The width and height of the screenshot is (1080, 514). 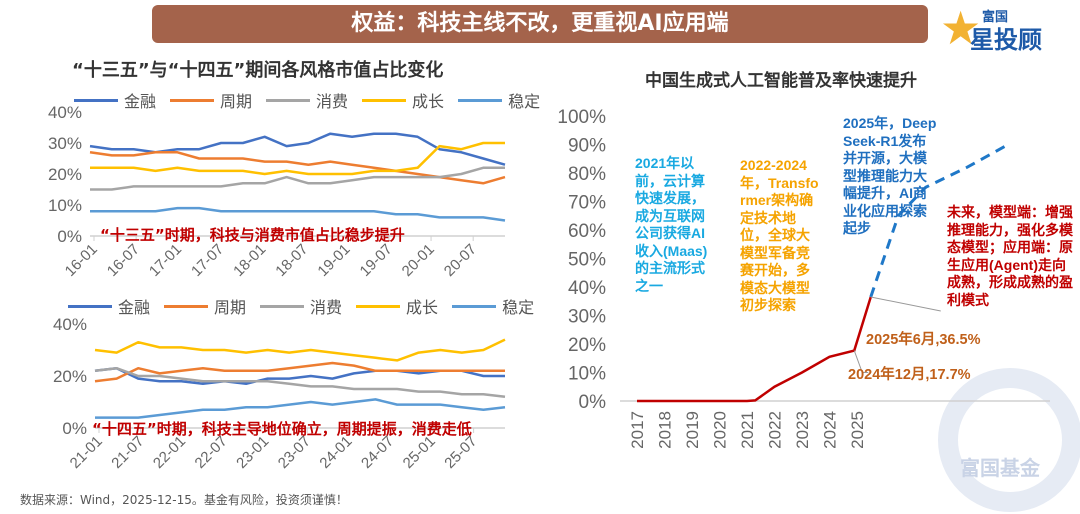 What do you see at coordinates (781, 81) in the screenshot?
I see `right-chart-title: 中国生成式人工智能普及率快速提升` at bounding box center [781, 81].